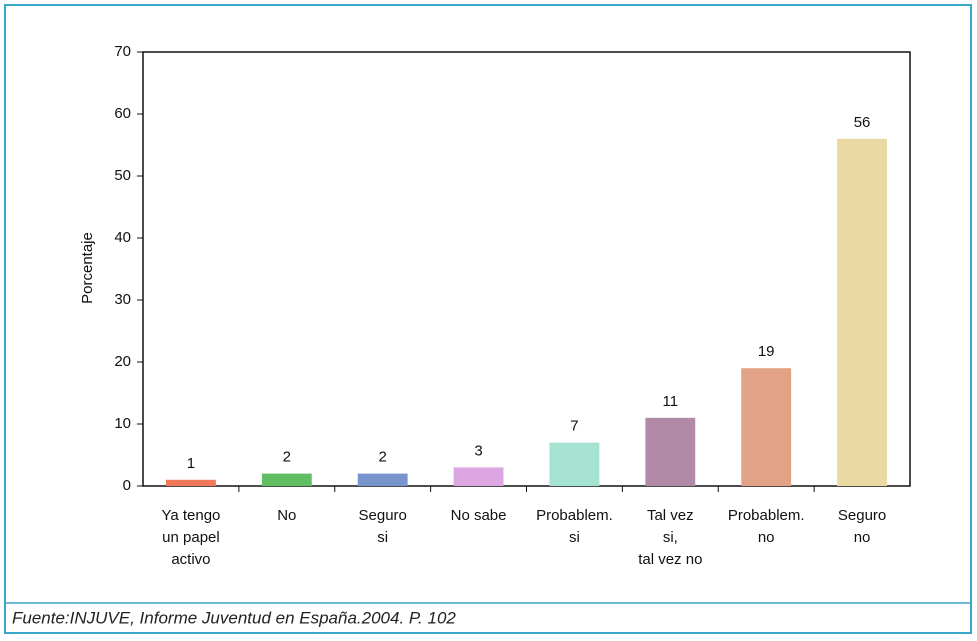 The image size is (977, 641). I want to click on data-label: 1, so click(191, 463).